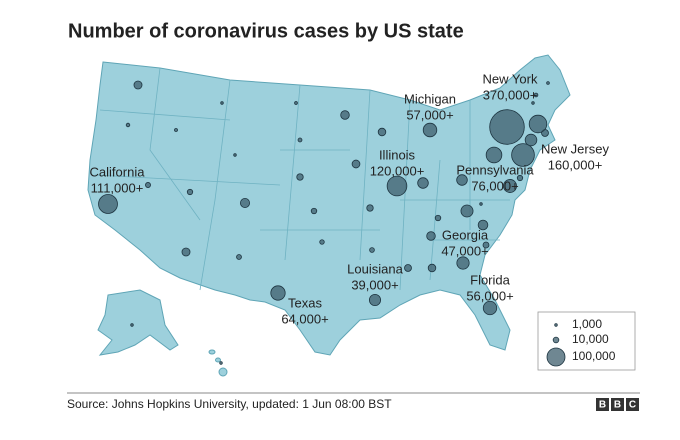 Image resolution: width=680 pixels, height=440 pixels. Describe the element at coordinates (587, 324) in the screenshot. I see `legend-label: 1,000` at that location.